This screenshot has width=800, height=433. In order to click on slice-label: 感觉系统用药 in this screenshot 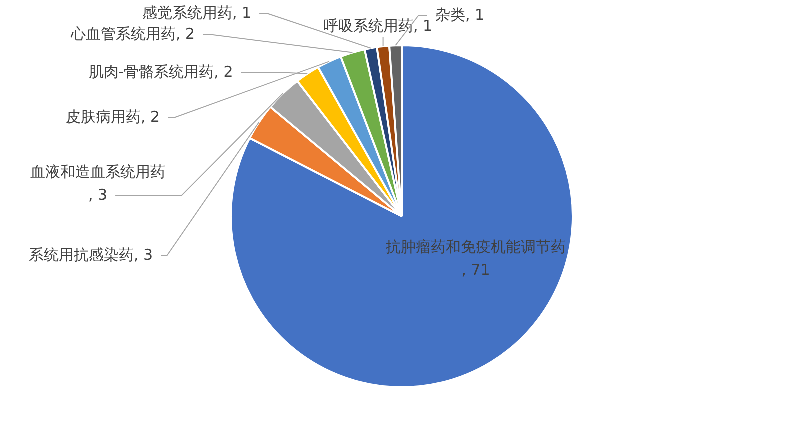, I will do `click(187, 13)`.